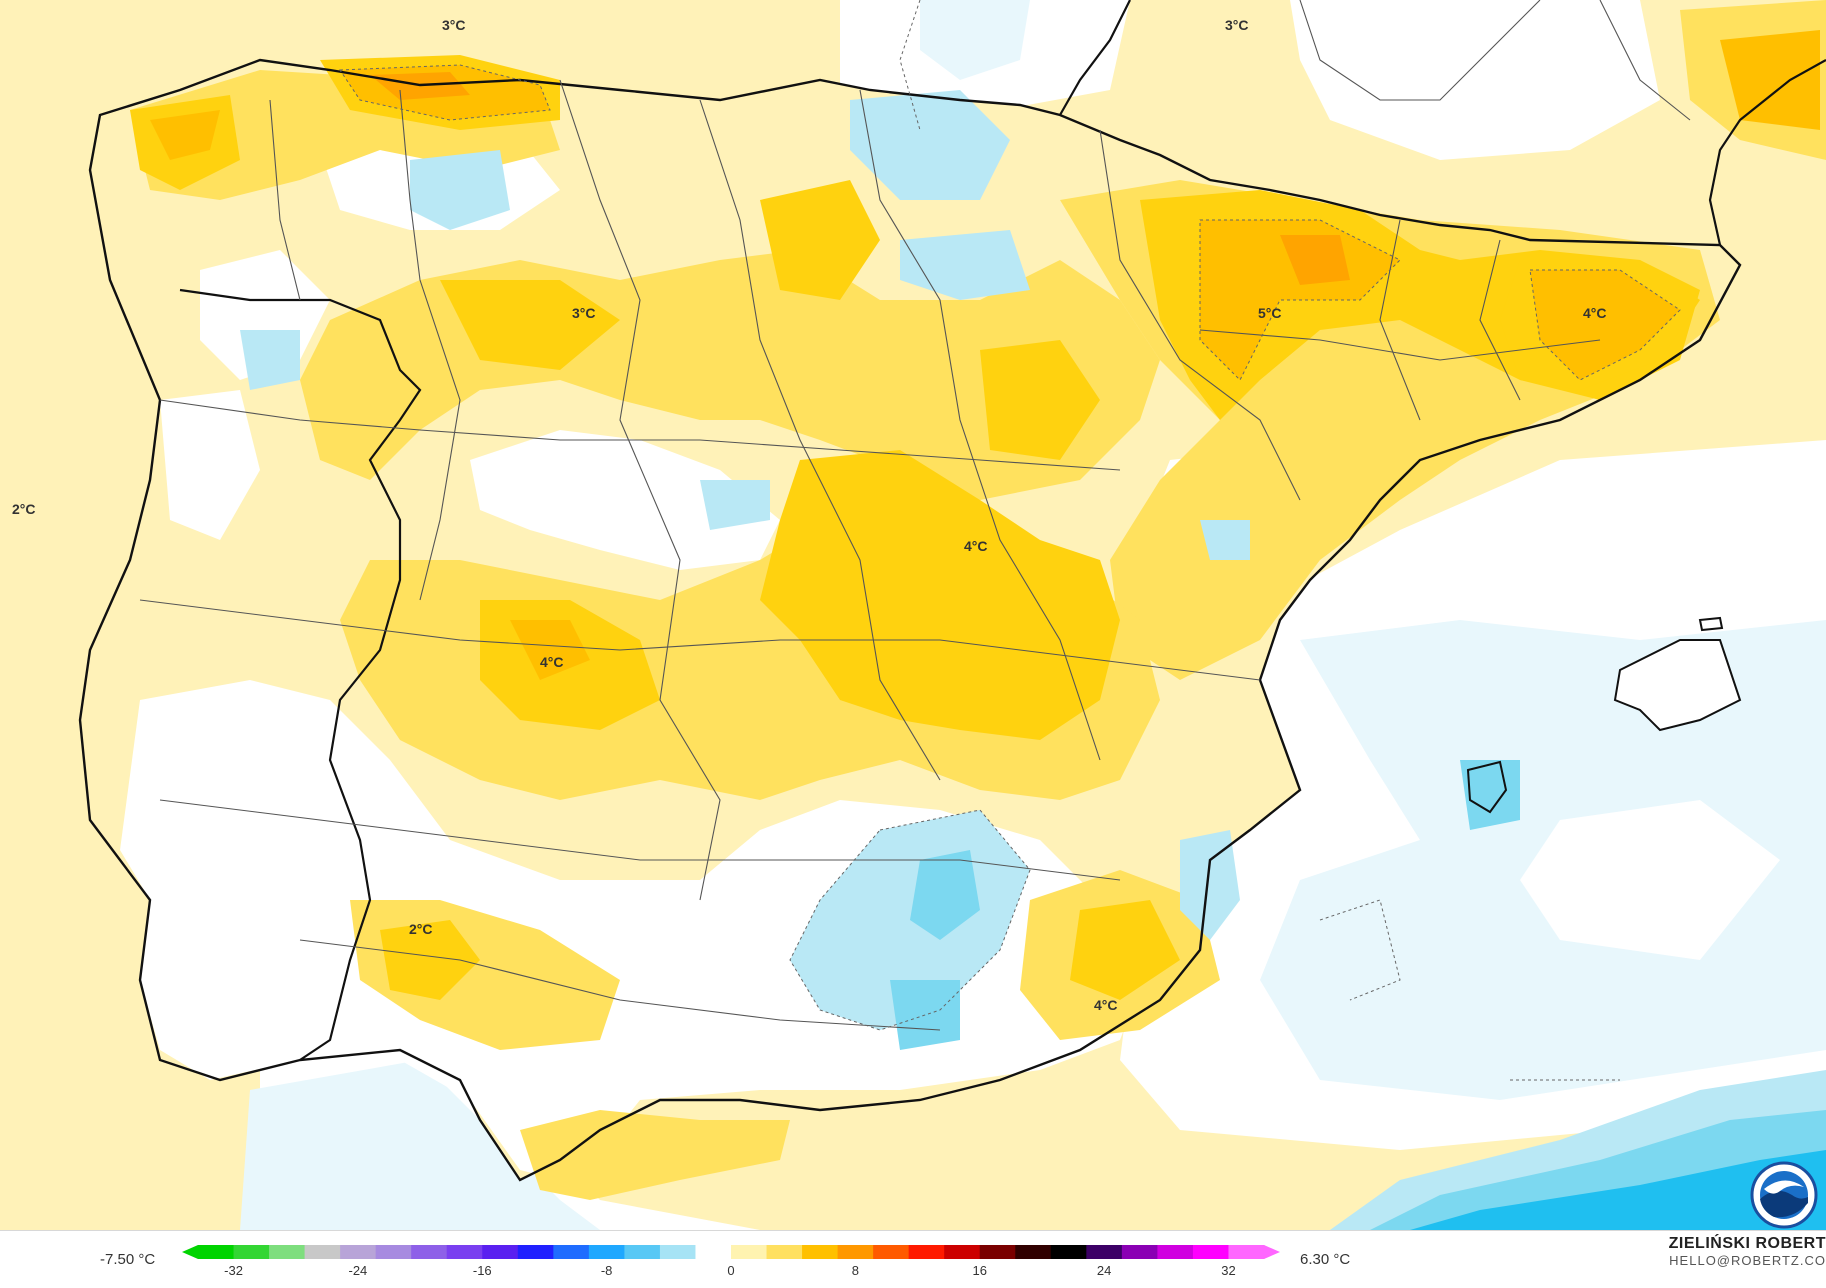 The width and height of the screenshot is (1826, 1288). Describe the element at coordinates (735, 505) in the screenshot. I see `cold-patch-madrid` at that location.